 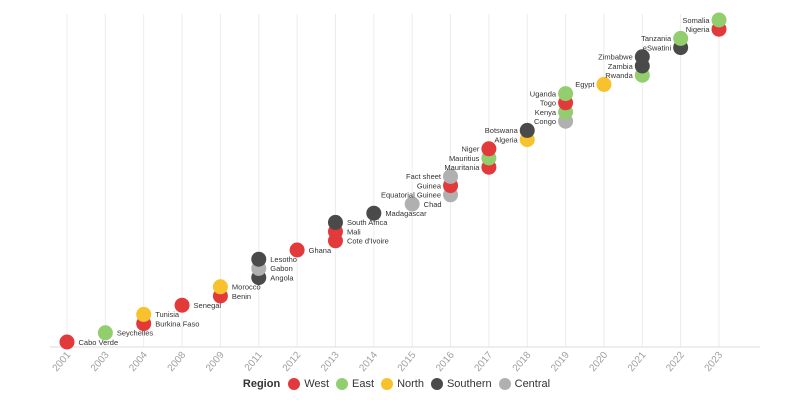 I want to click on point-label: Equatorial Guinee, so click(x=411, y=195).